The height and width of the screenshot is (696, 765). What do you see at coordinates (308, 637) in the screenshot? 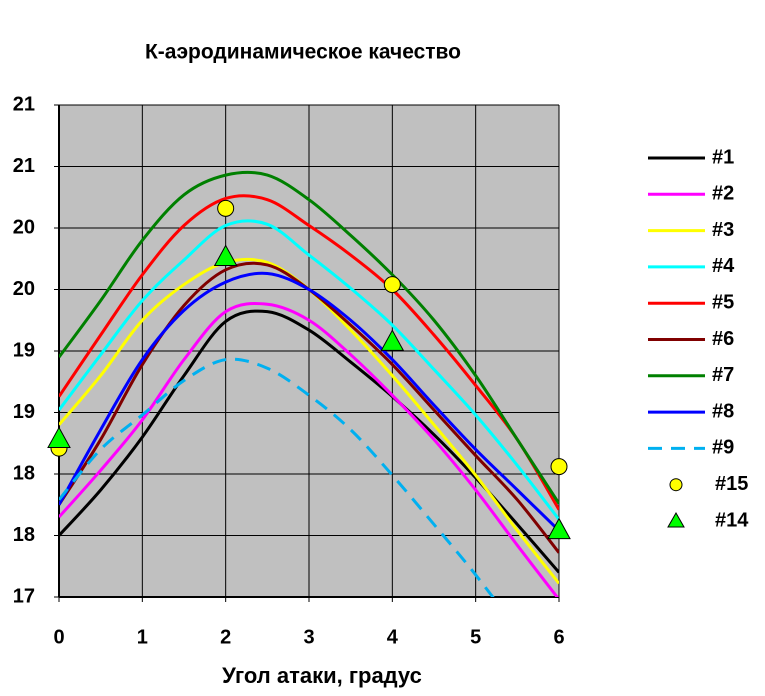
I see `x-tick-label: 3` at bounding box center [308, 637].